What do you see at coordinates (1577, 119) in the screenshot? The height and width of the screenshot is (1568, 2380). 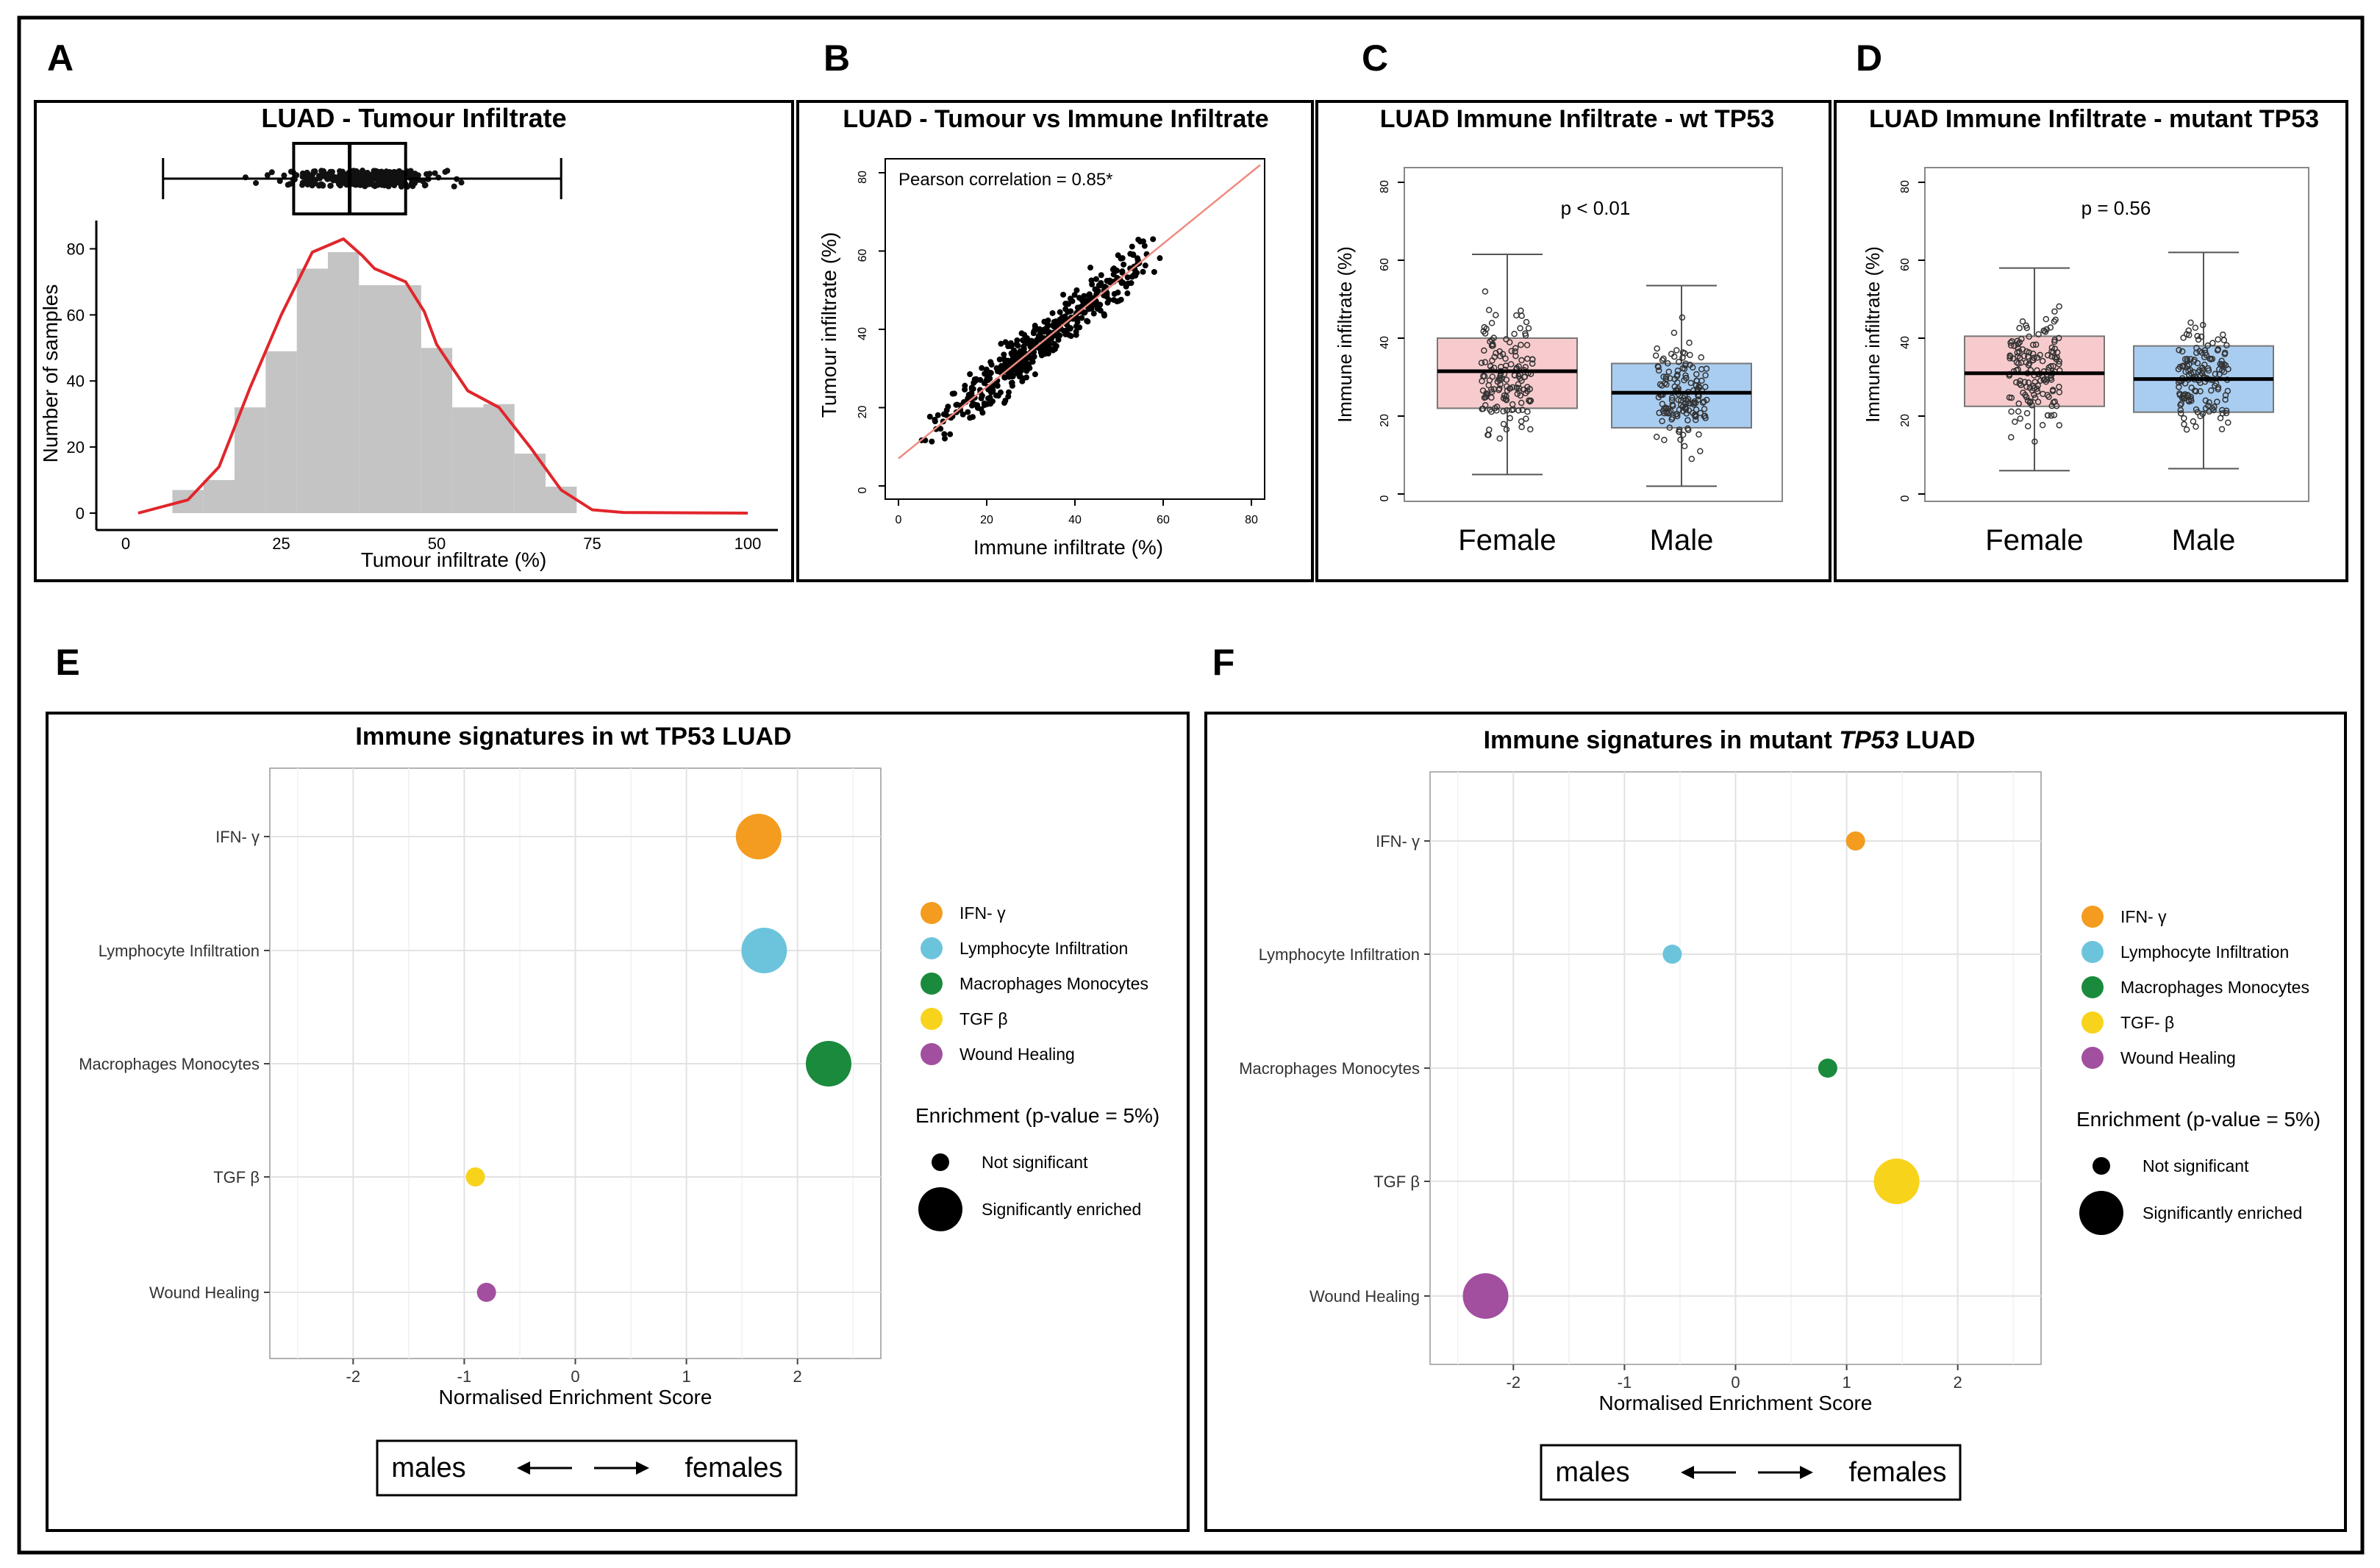 I see `chart-title: LUAD Immune Infiltrate - wt TP53` at bounding box center [1577, 119].